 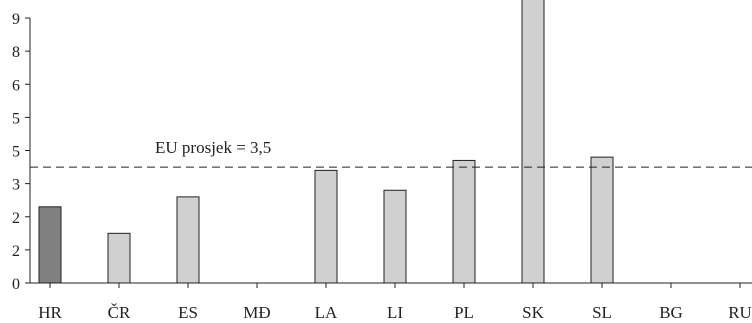 I want to click on bar-li, so click(x=395, y=236).